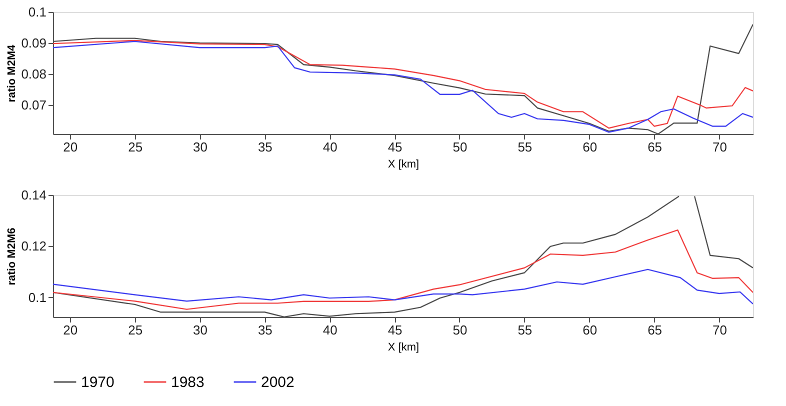  I want to click on y-axis-title: ratio M2M4, so click(12, 73).